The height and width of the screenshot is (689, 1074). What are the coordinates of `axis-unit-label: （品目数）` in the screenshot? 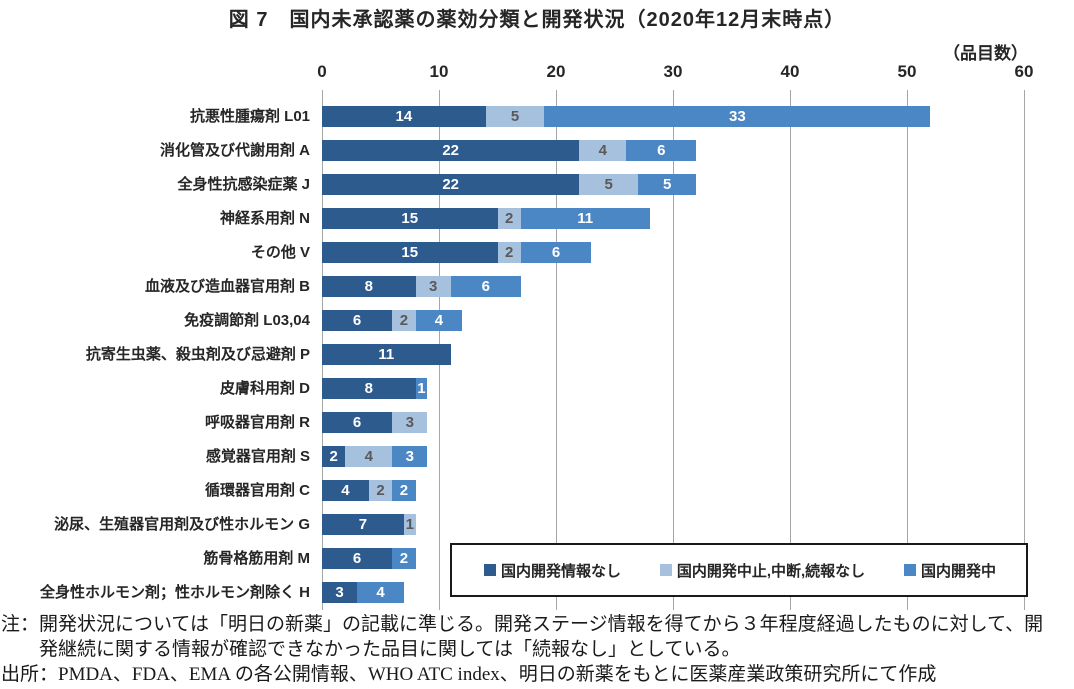 It's located at (985, 53).